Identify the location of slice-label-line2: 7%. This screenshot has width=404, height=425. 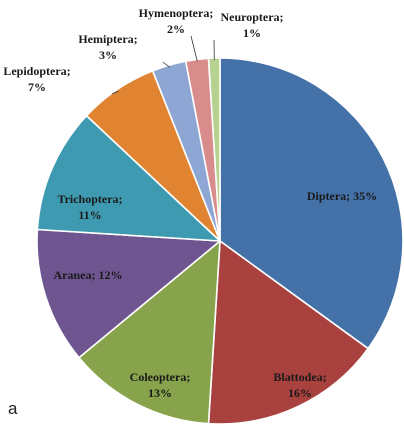
(37, 87).